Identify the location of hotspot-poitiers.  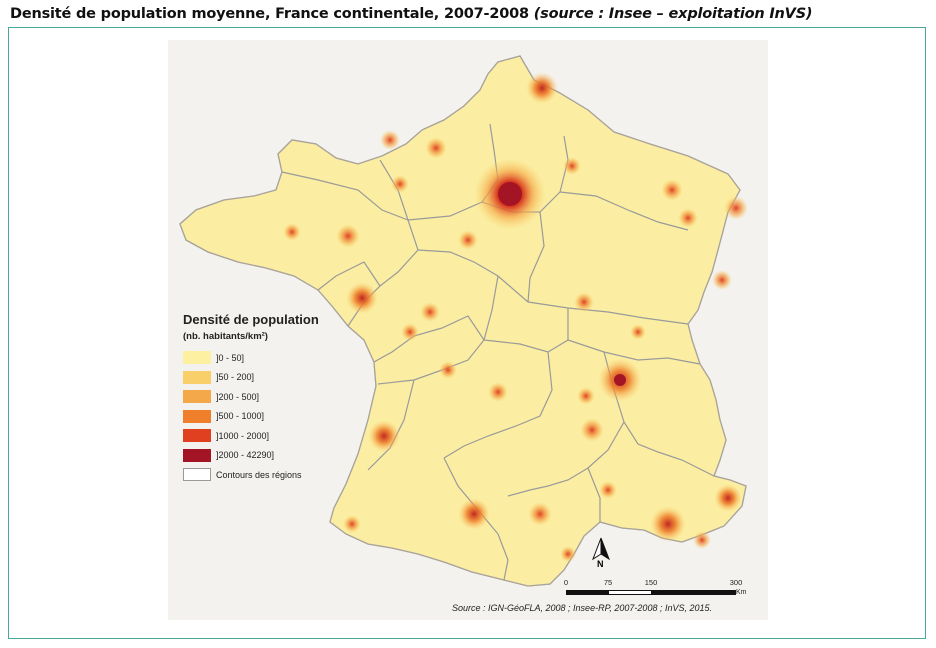
(410, 332).